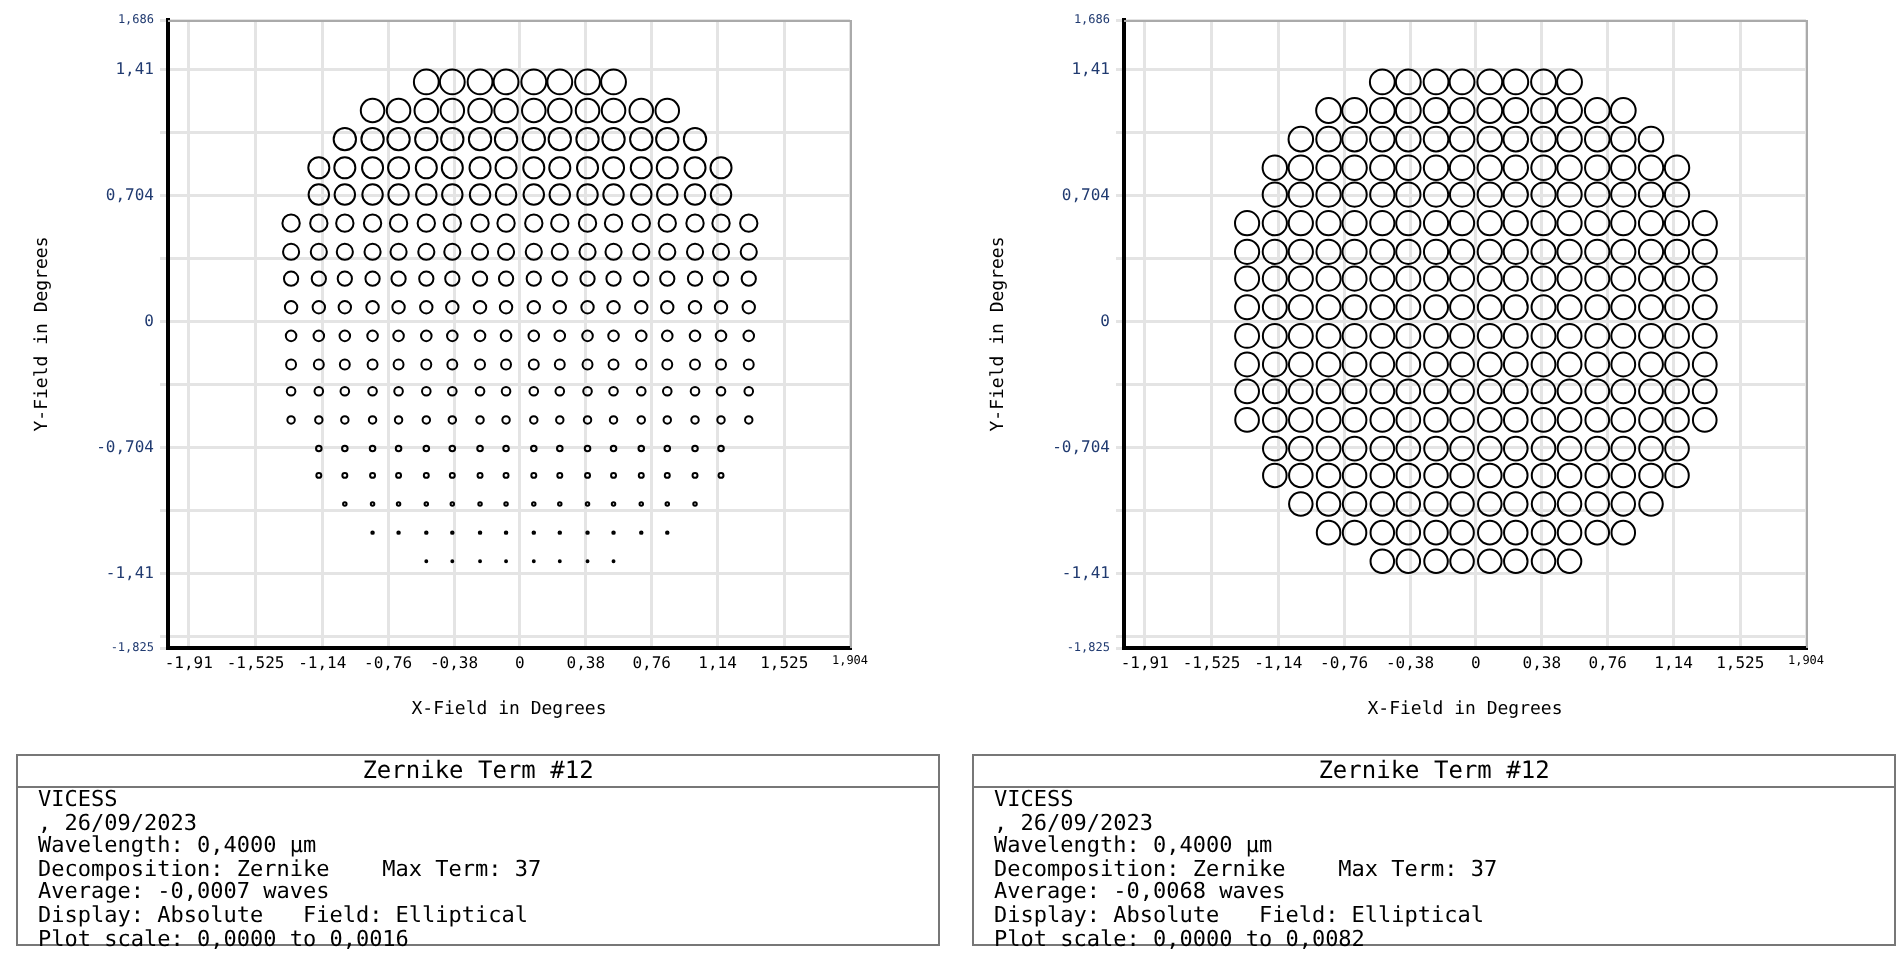  Describe the element at coordinates (184, 891) in the screenshot. I see `text: Average: -0,0007 waves` at that location.